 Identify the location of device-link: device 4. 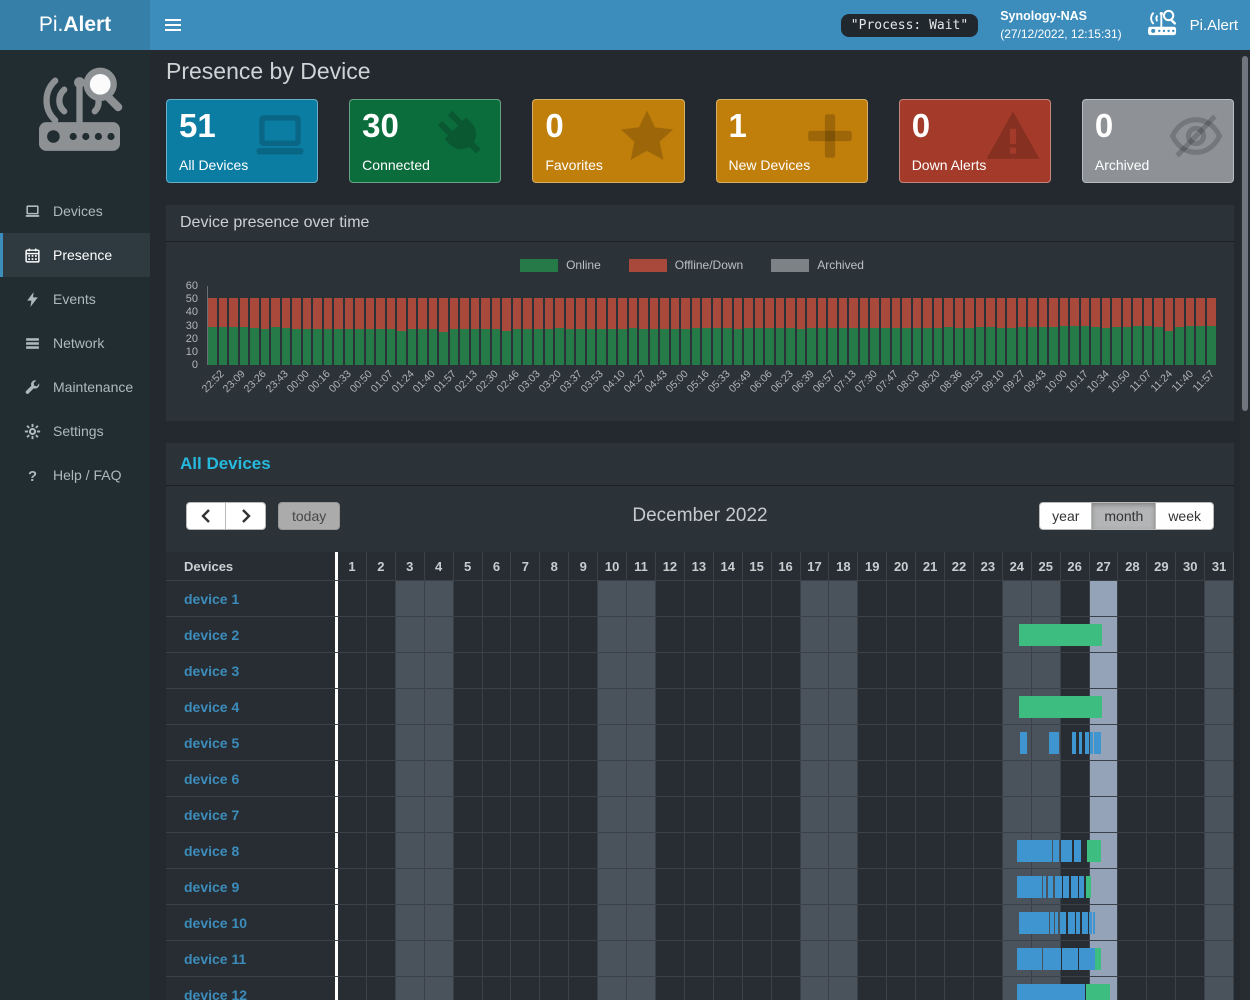
(212, 706).